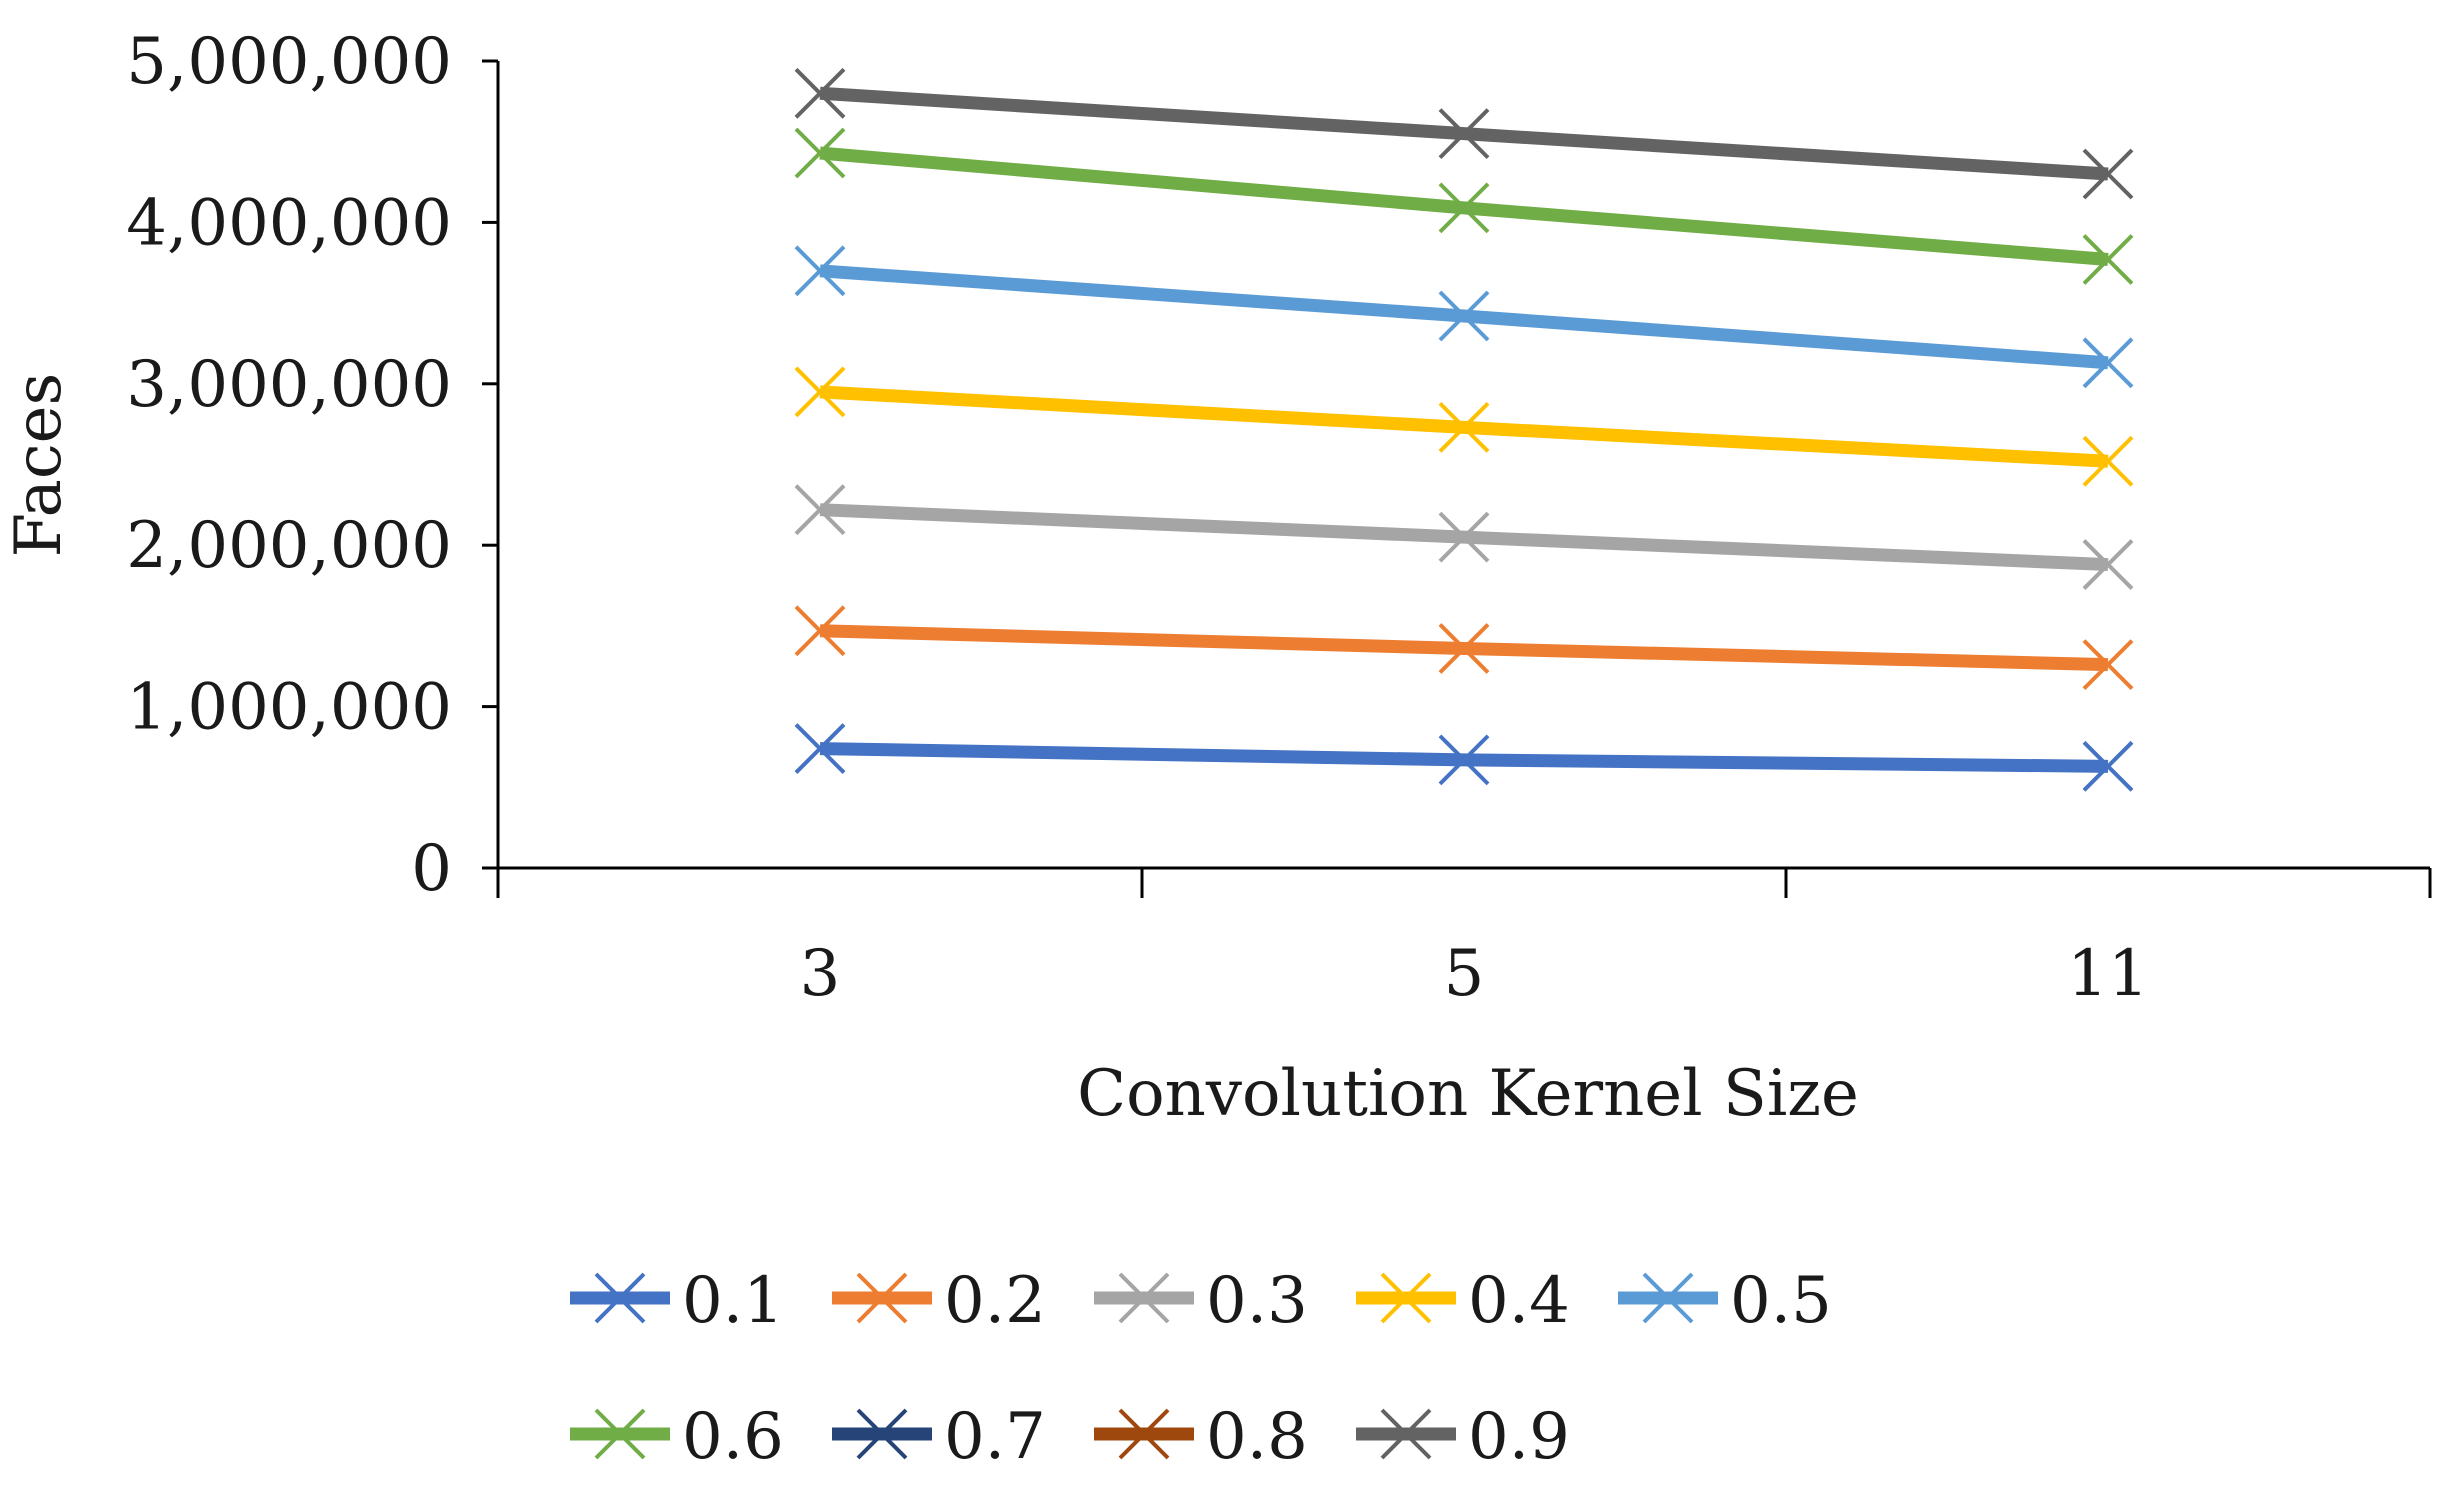  I want to click on legend-item-0.4: 0.4, so click(1463, 1301).